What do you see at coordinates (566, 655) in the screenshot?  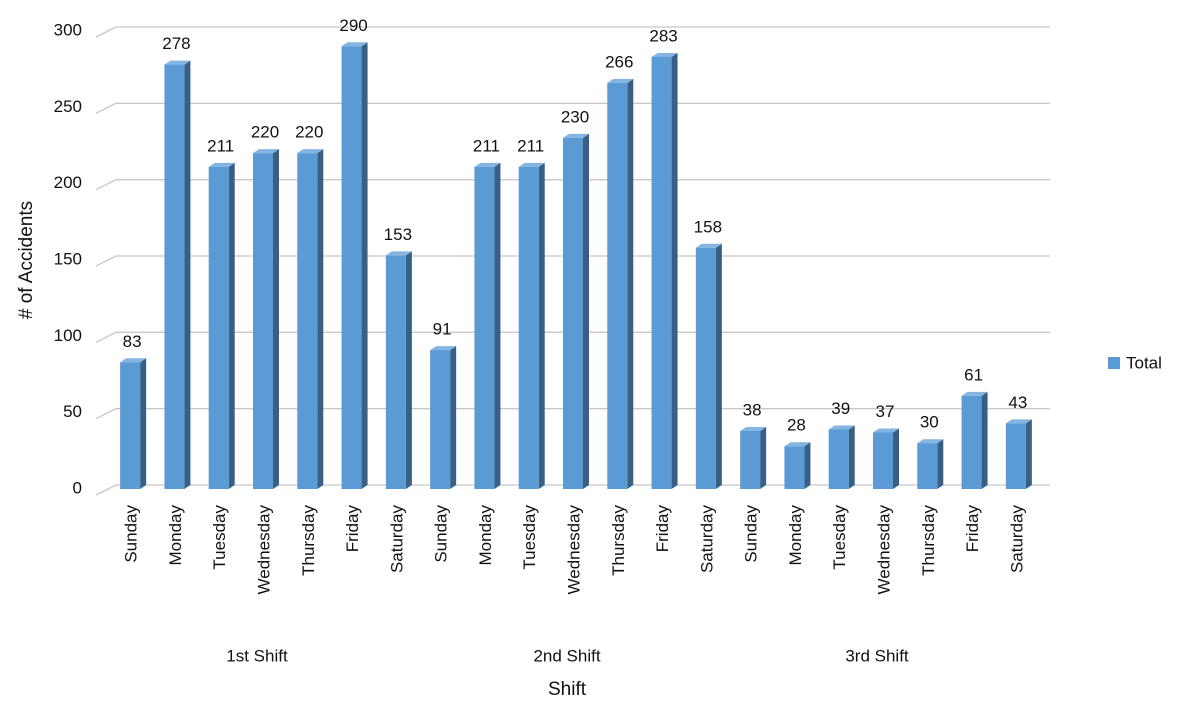 I see `group-label: 2nd Shift` at bounding box center [566, 655].